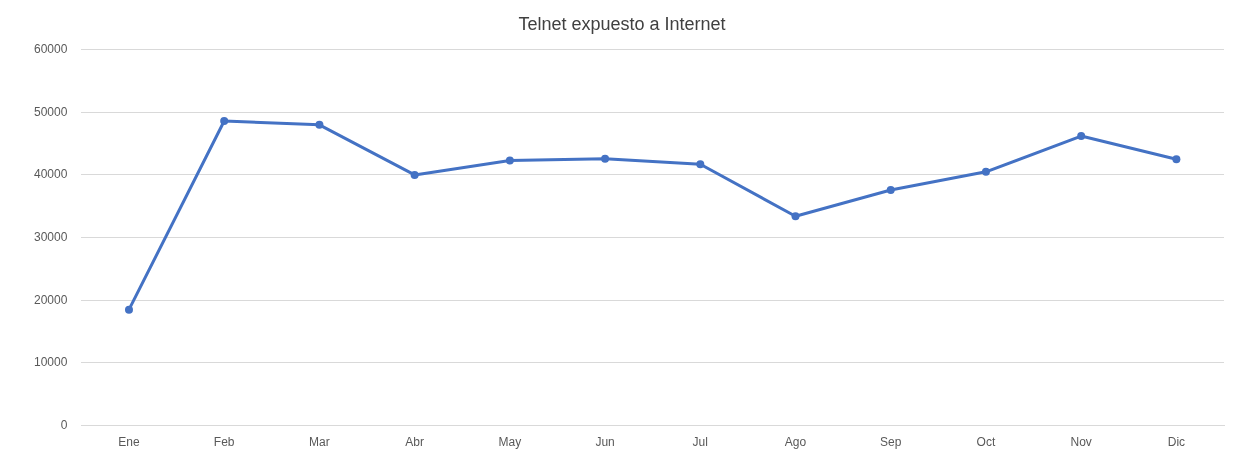  I want to click on chart-title: Telnet expuesto a Internet, so click(622, 23).